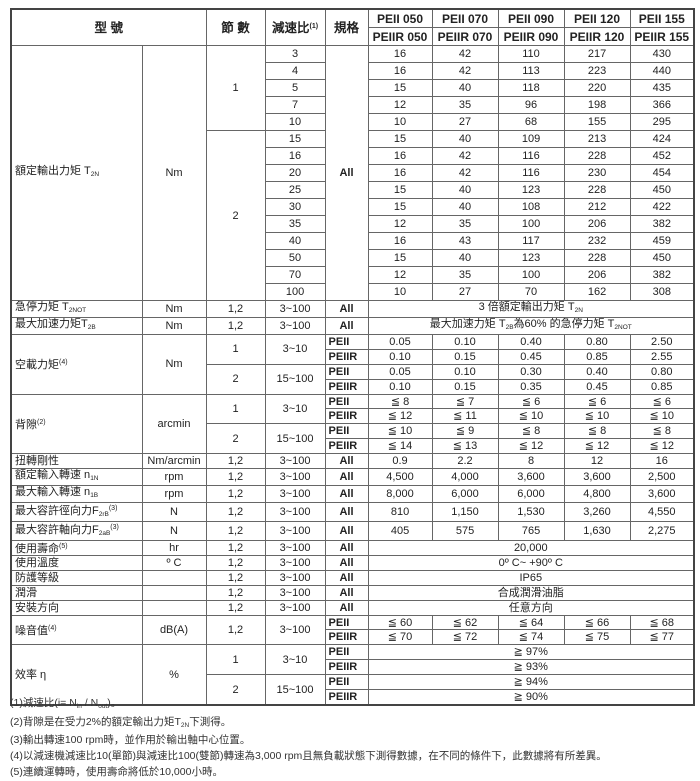 The width and height of the screenshot is (700, 781). I want to click on row-label-text: 背隙, so click(26, 424).